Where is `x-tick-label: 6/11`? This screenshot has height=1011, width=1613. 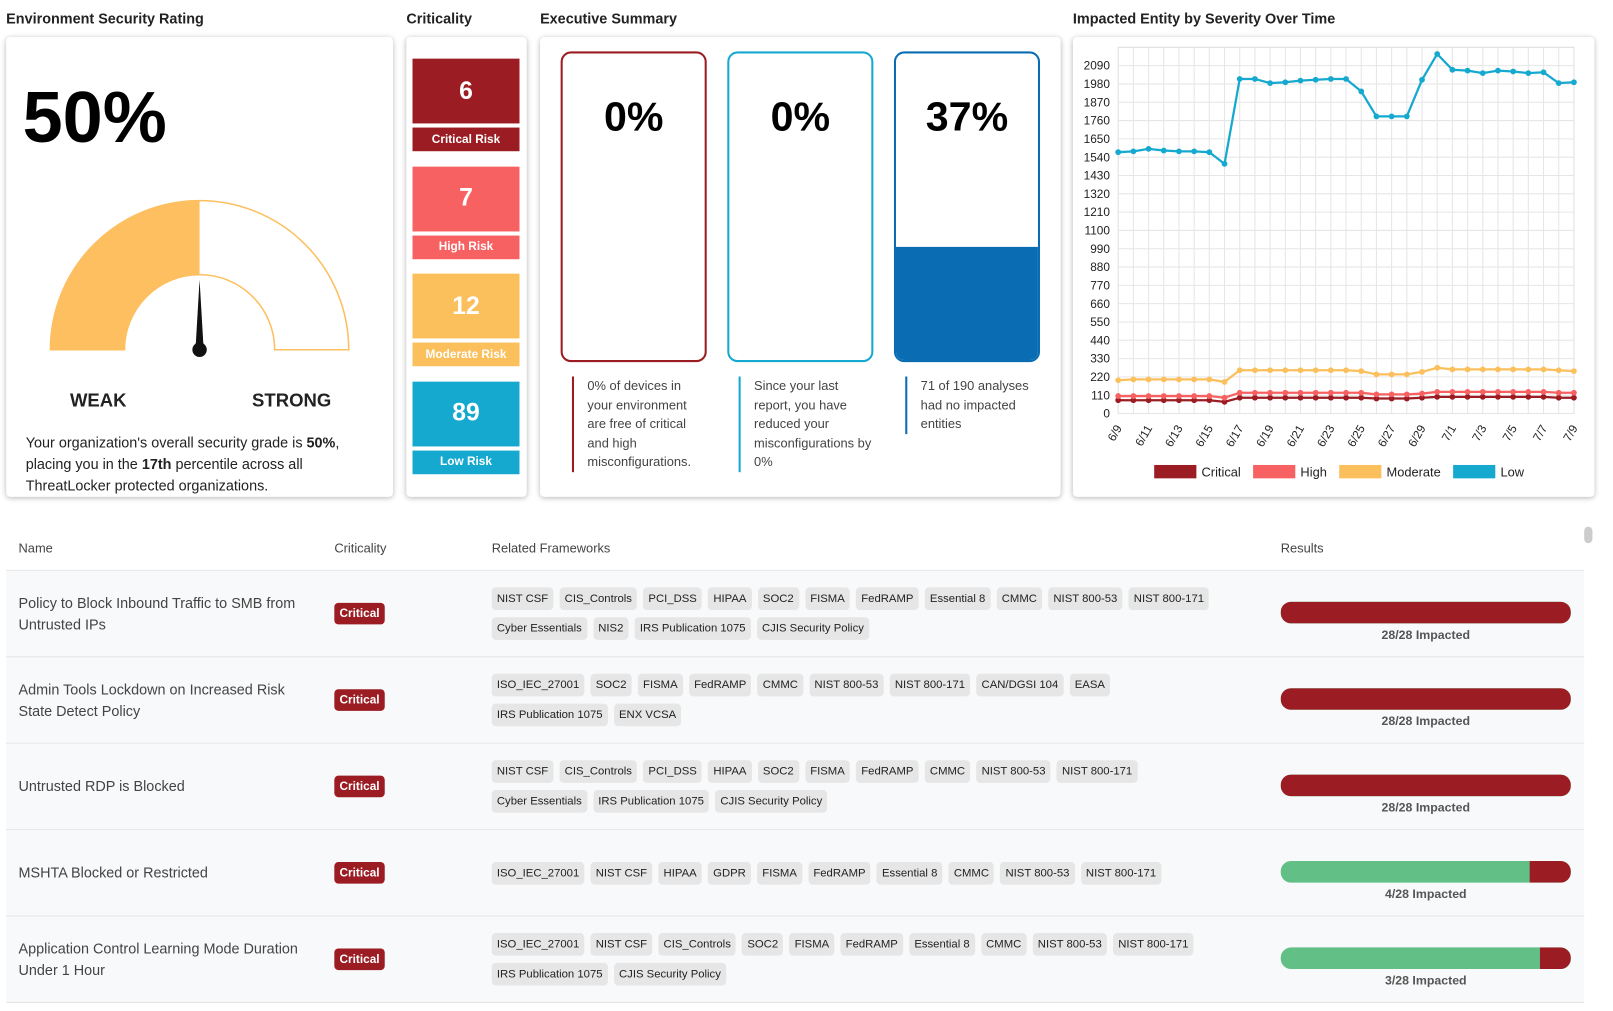 x-tick-label: 6/11 is located at coordinates (1143, 435).